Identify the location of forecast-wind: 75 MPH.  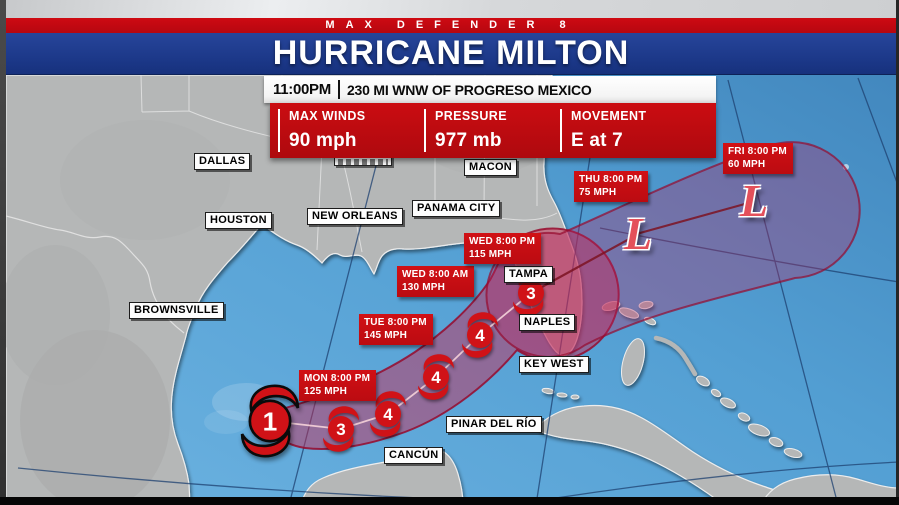
(598, 192).